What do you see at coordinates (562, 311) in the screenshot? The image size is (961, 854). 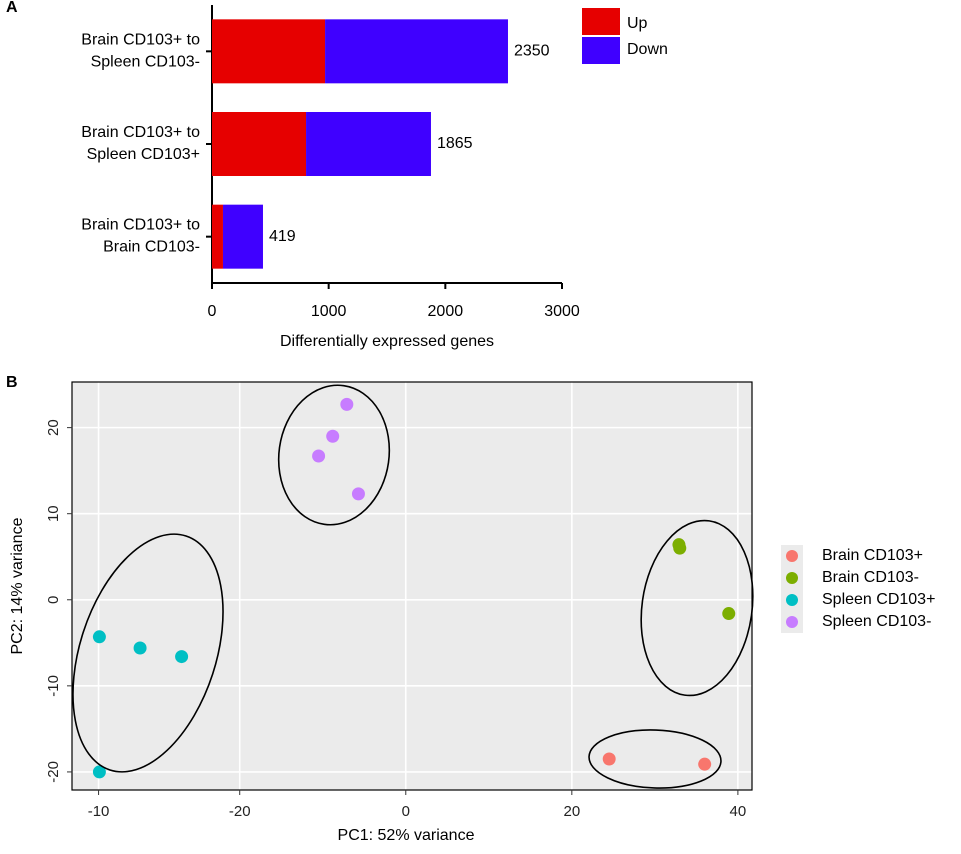 I see `x-tick-label: 3000` at bounding box center [562, 311].